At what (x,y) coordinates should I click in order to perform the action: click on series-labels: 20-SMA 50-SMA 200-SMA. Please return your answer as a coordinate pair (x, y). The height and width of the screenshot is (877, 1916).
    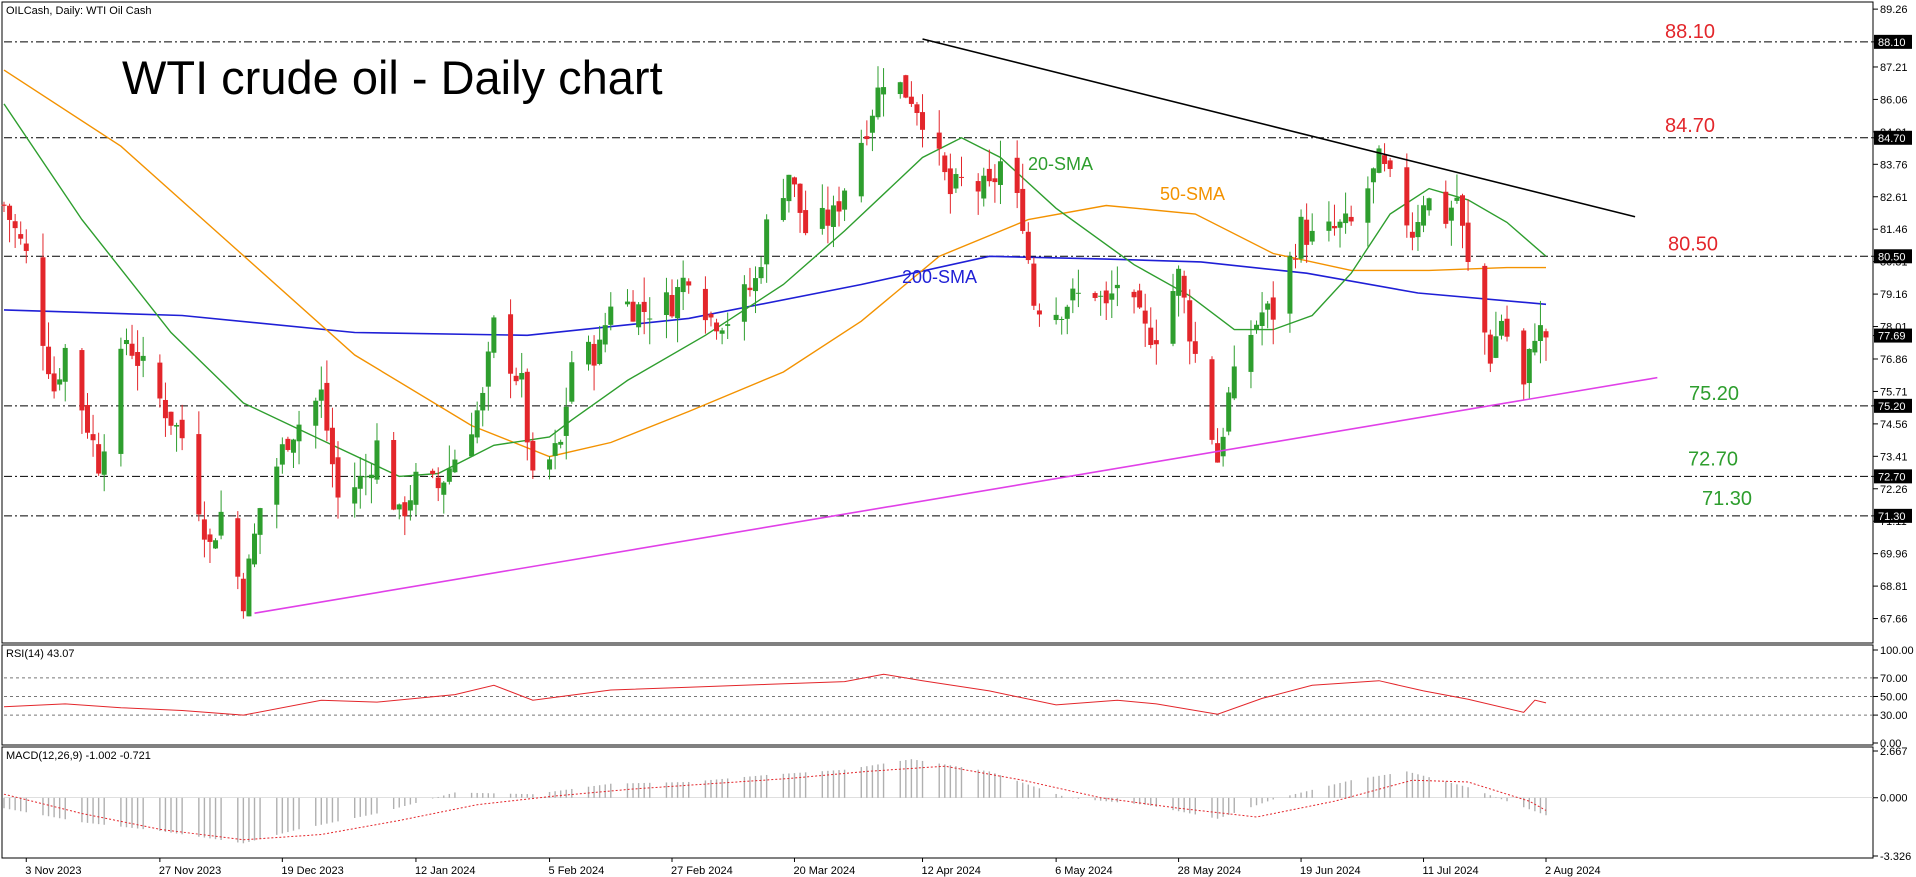
    Looking at the image, I should click on (1063, 220).